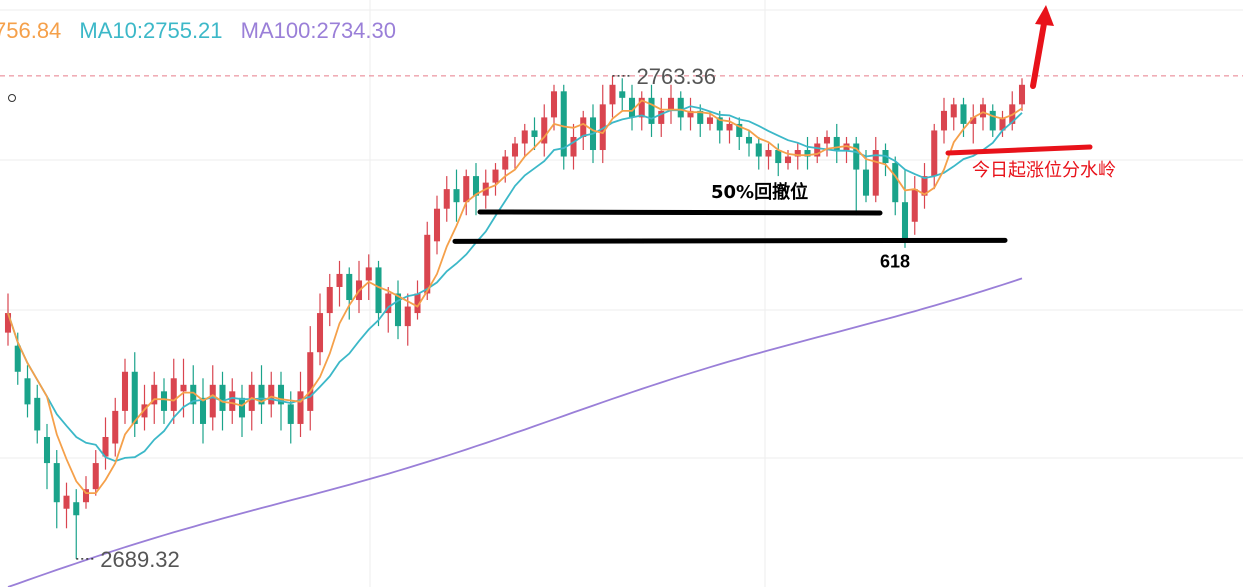 Image resolution: width=1243 pixels, height=587 pixels. I want to click on retrace-50-line, so click(680, 212).